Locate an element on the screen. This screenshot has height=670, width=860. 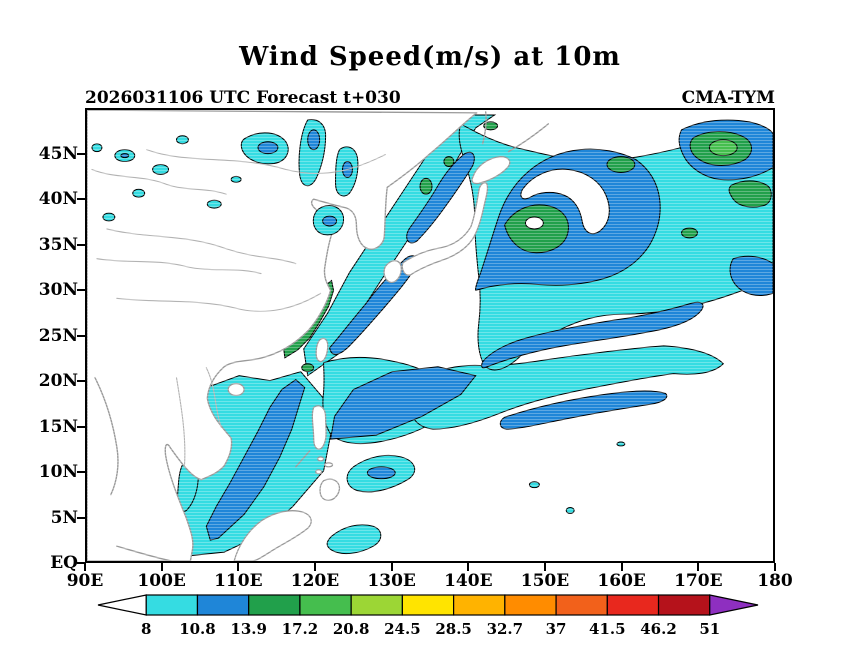
x-tick-label: 130E is located at coordinates (391, 581).